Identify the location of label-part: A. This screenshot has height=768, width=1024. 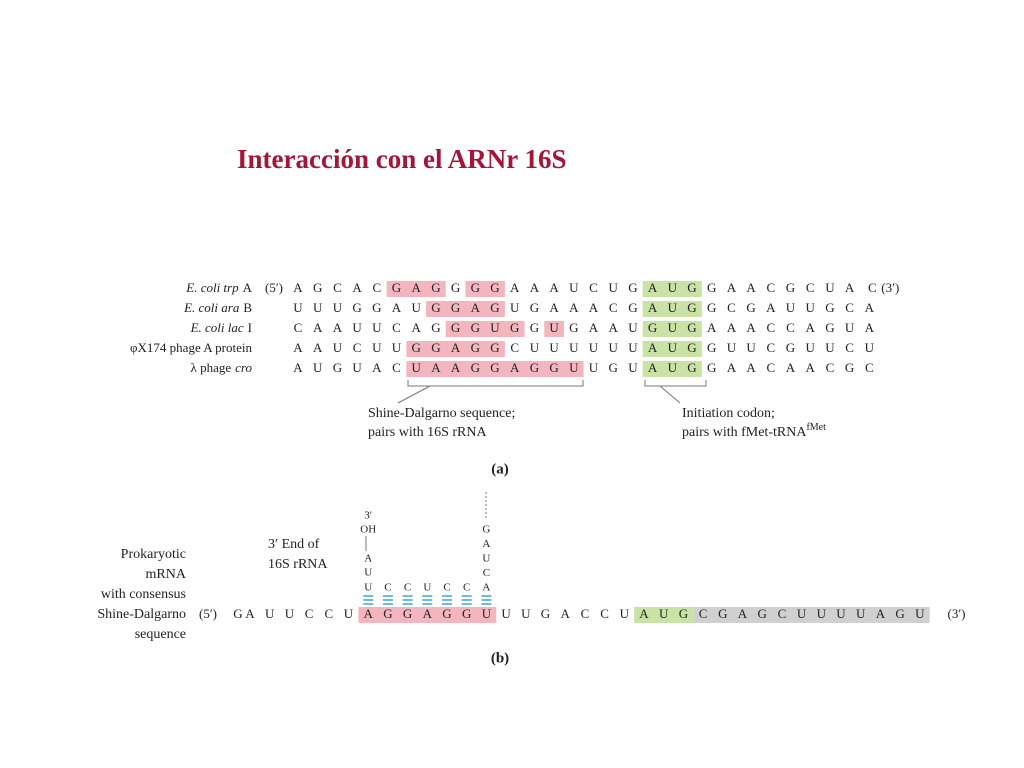
(248, 287).